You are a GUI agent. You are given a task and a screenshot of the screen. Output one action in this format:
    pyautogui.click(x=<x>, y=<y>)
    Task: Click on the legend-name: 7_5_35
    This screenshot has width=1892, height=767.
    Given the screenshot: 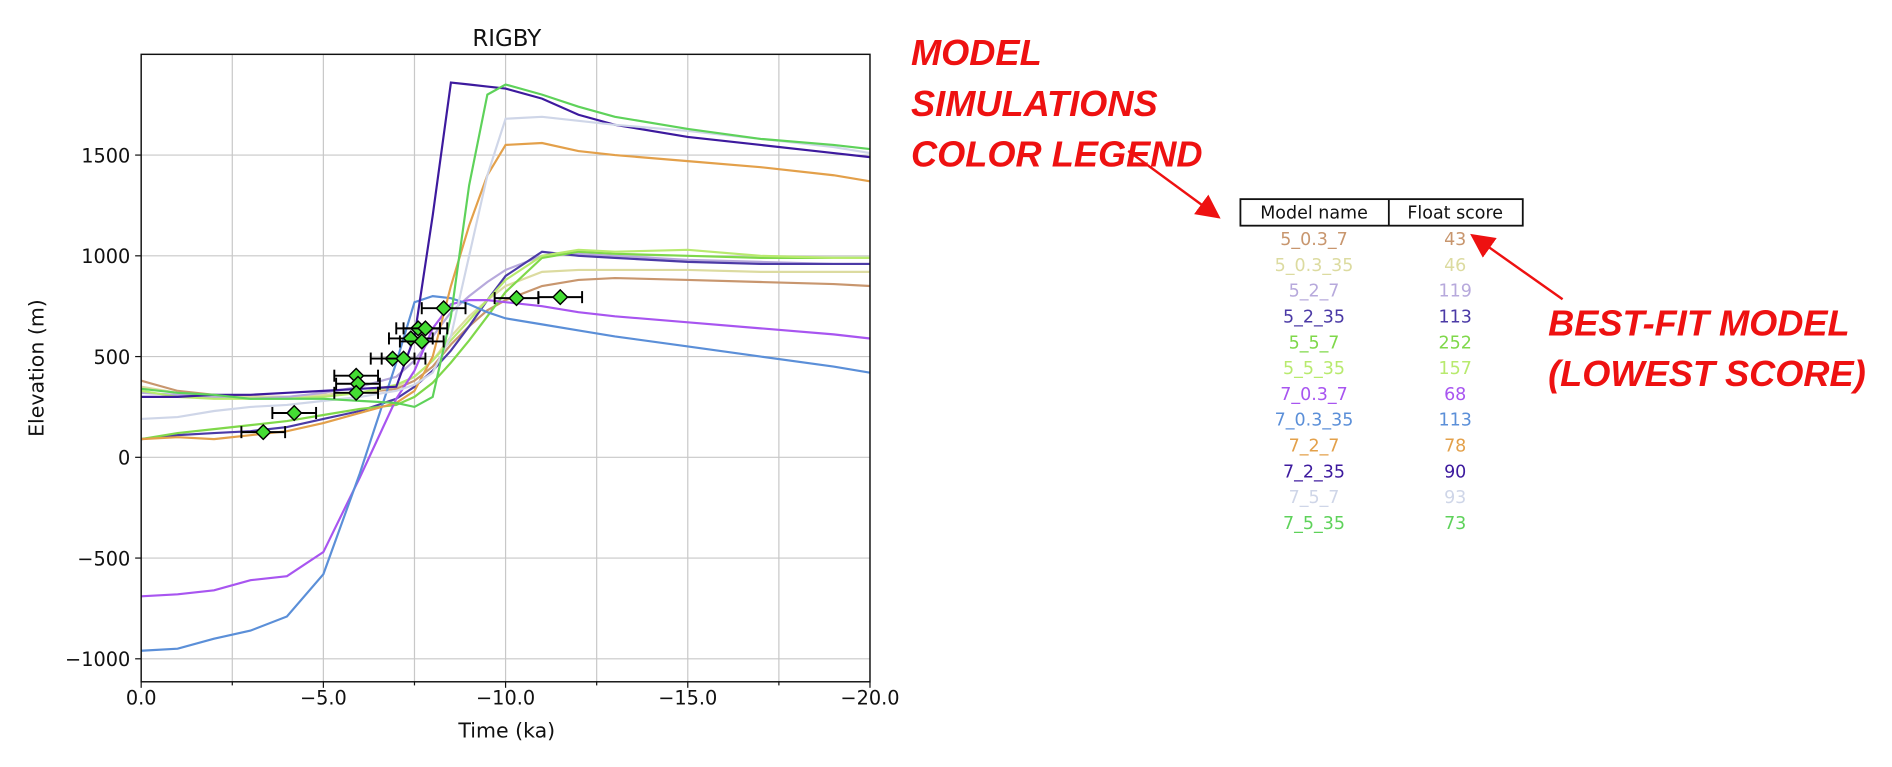 What is the action you would take?
    pyautogui.click(x=1314, y=524)
    